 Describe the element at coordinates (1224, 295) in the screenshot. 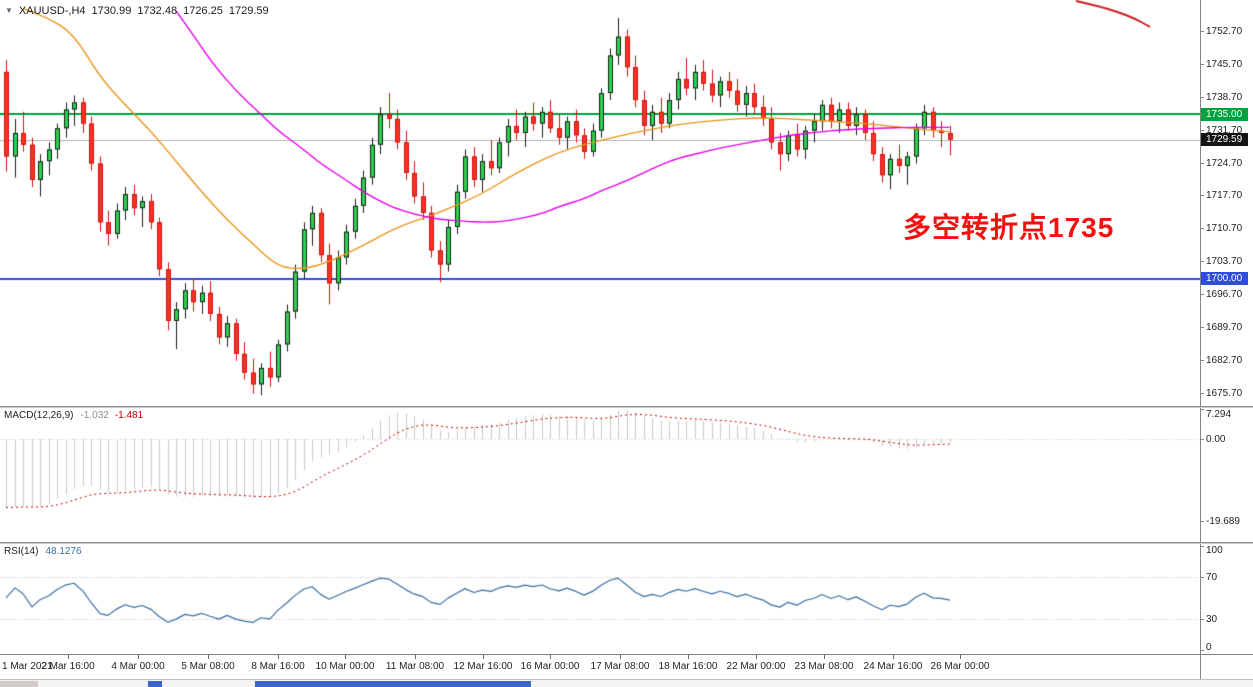

I see `price-tick-label: 1696.70` at that location.